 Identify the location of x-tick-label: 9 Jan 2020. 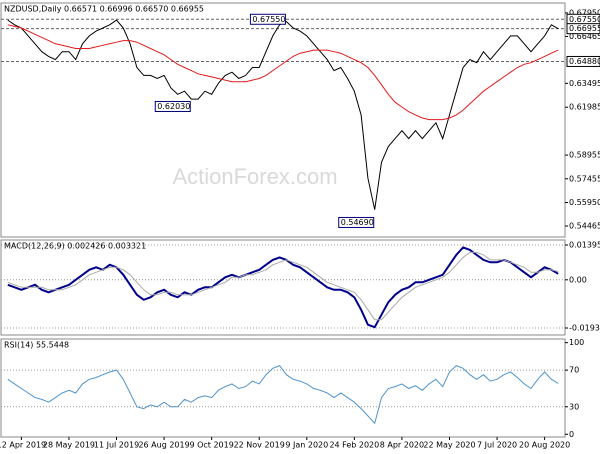
(306, 445).